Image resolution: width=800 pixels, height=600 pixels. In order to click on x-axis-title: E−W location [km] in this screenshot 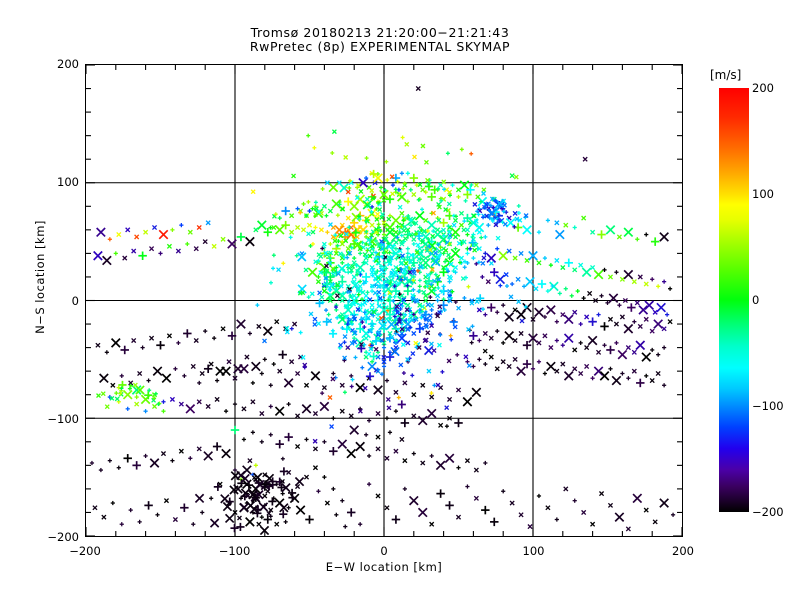, I will do `click(384, 567)`.